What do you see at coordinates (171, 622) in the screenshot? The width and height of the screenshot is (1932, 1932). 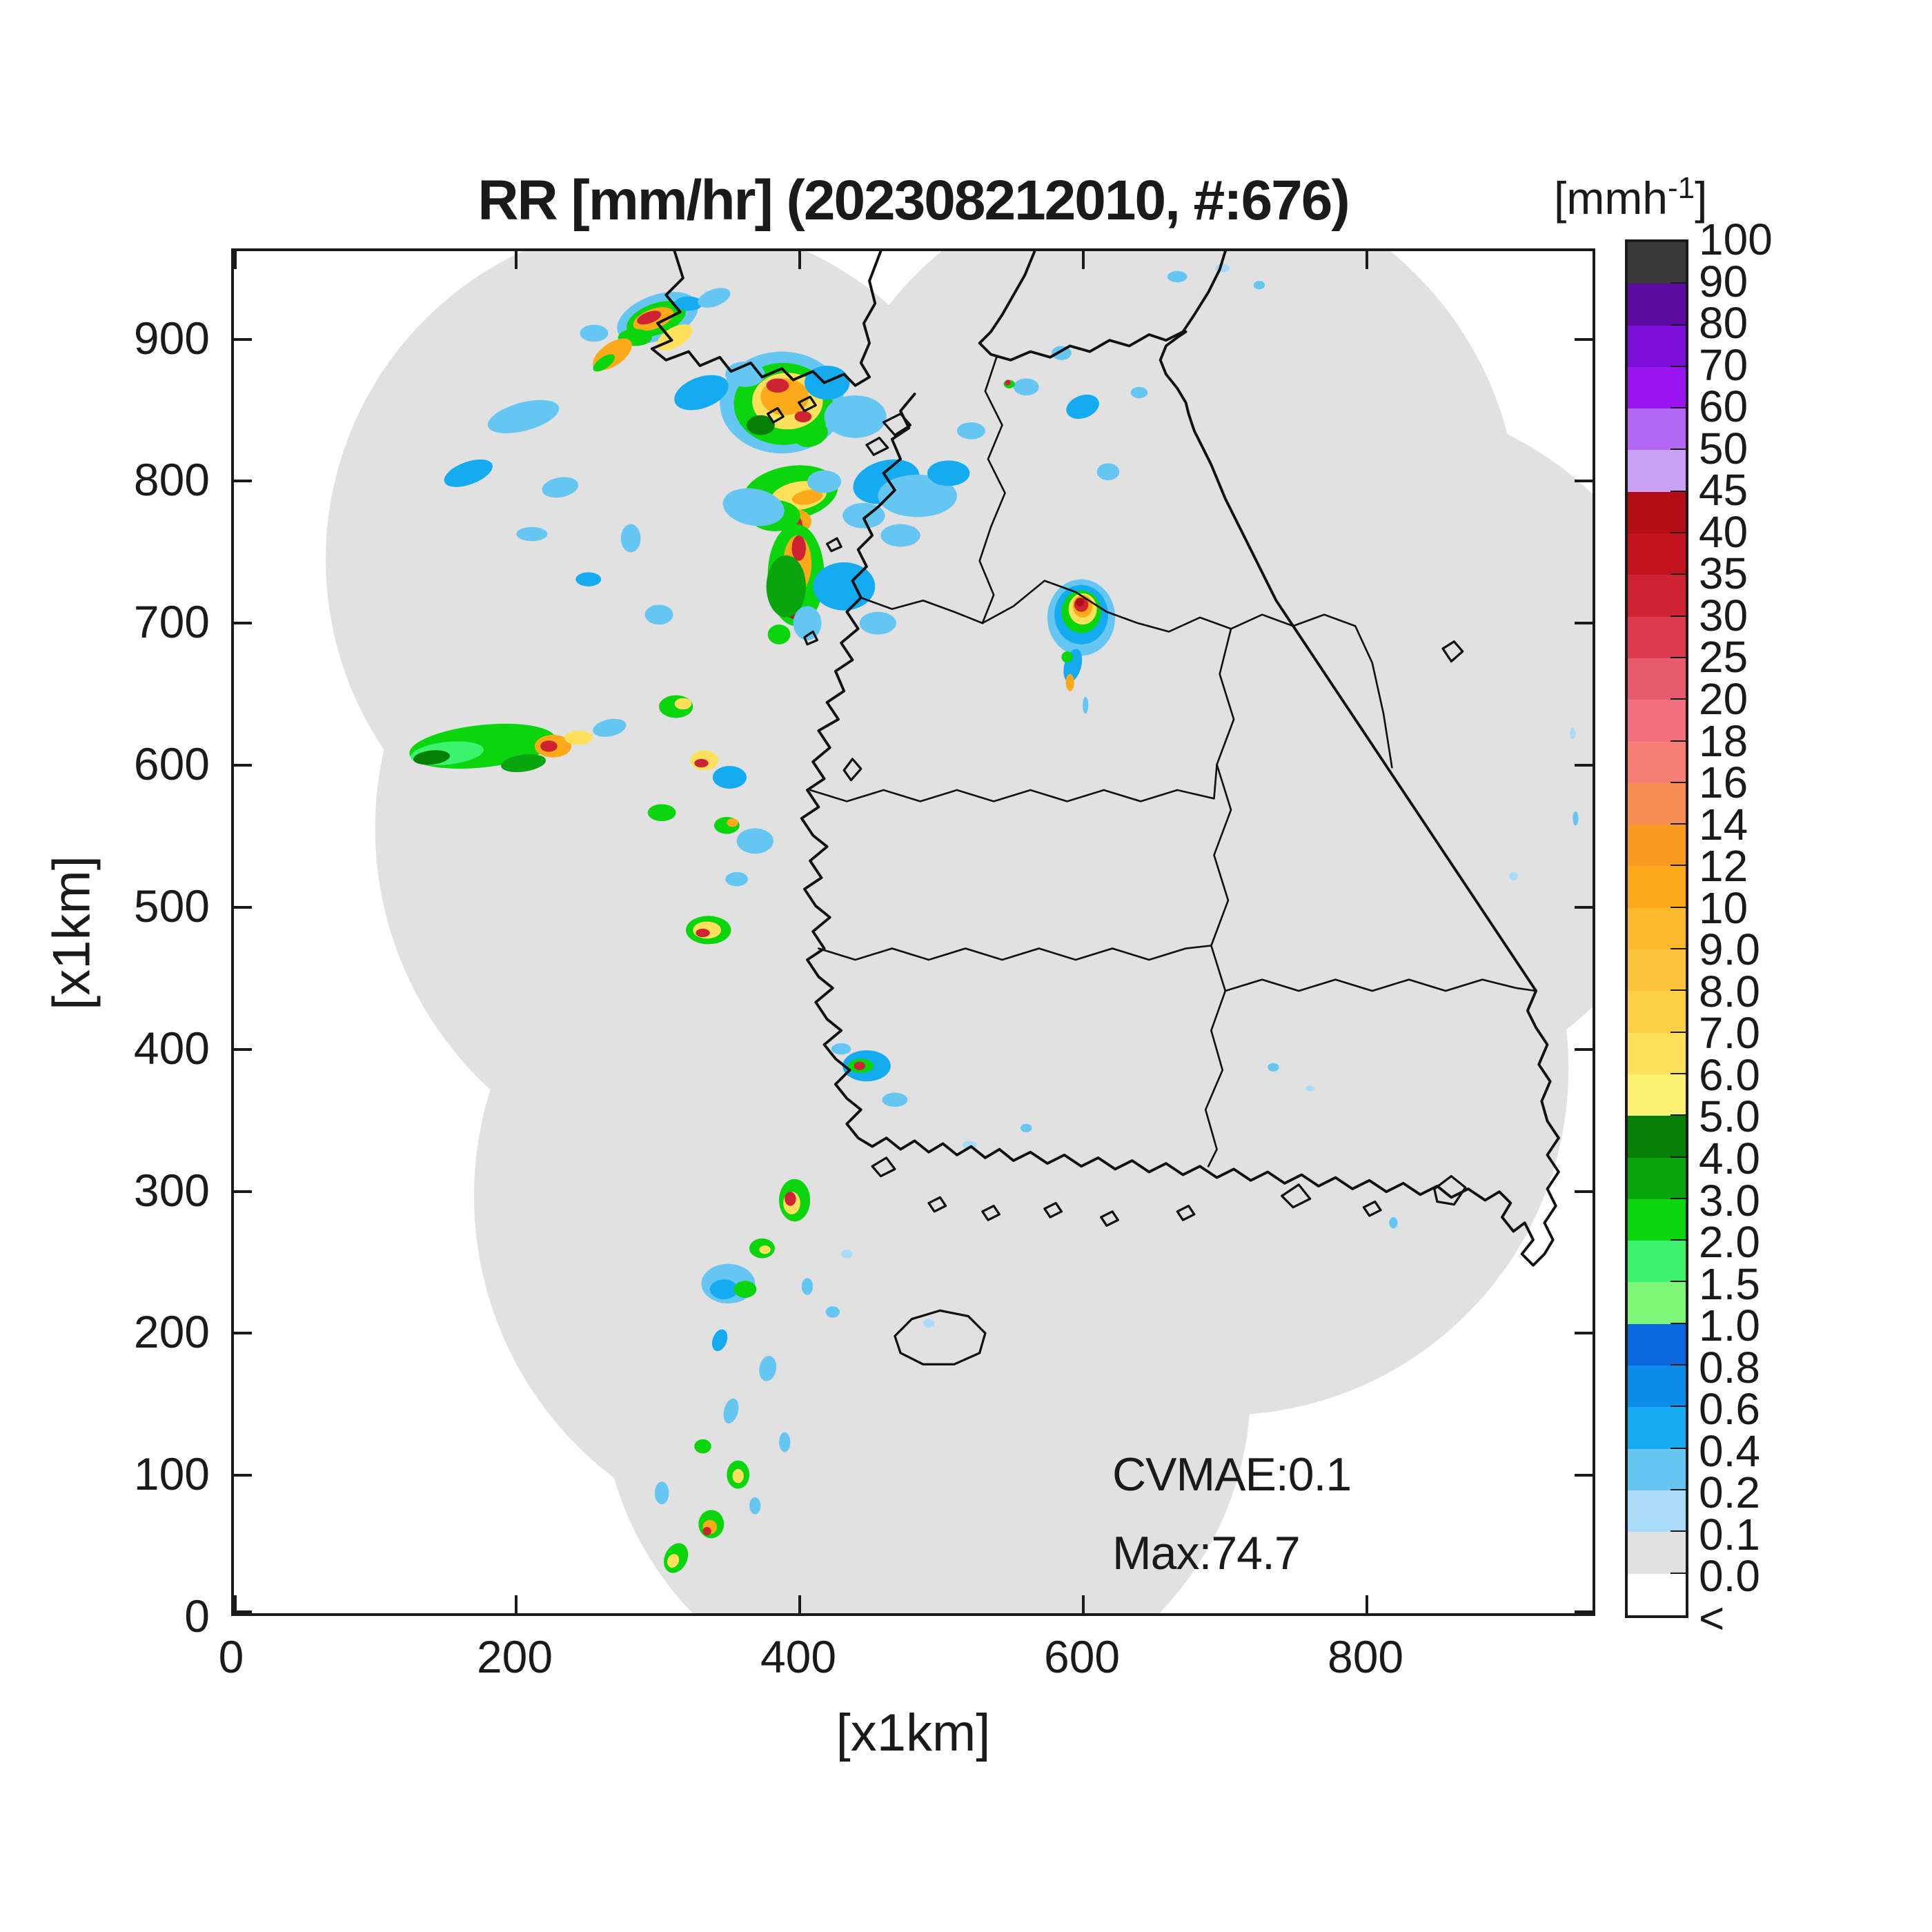 I see `y-tick-label: 700` at bounding box center [171, 622].